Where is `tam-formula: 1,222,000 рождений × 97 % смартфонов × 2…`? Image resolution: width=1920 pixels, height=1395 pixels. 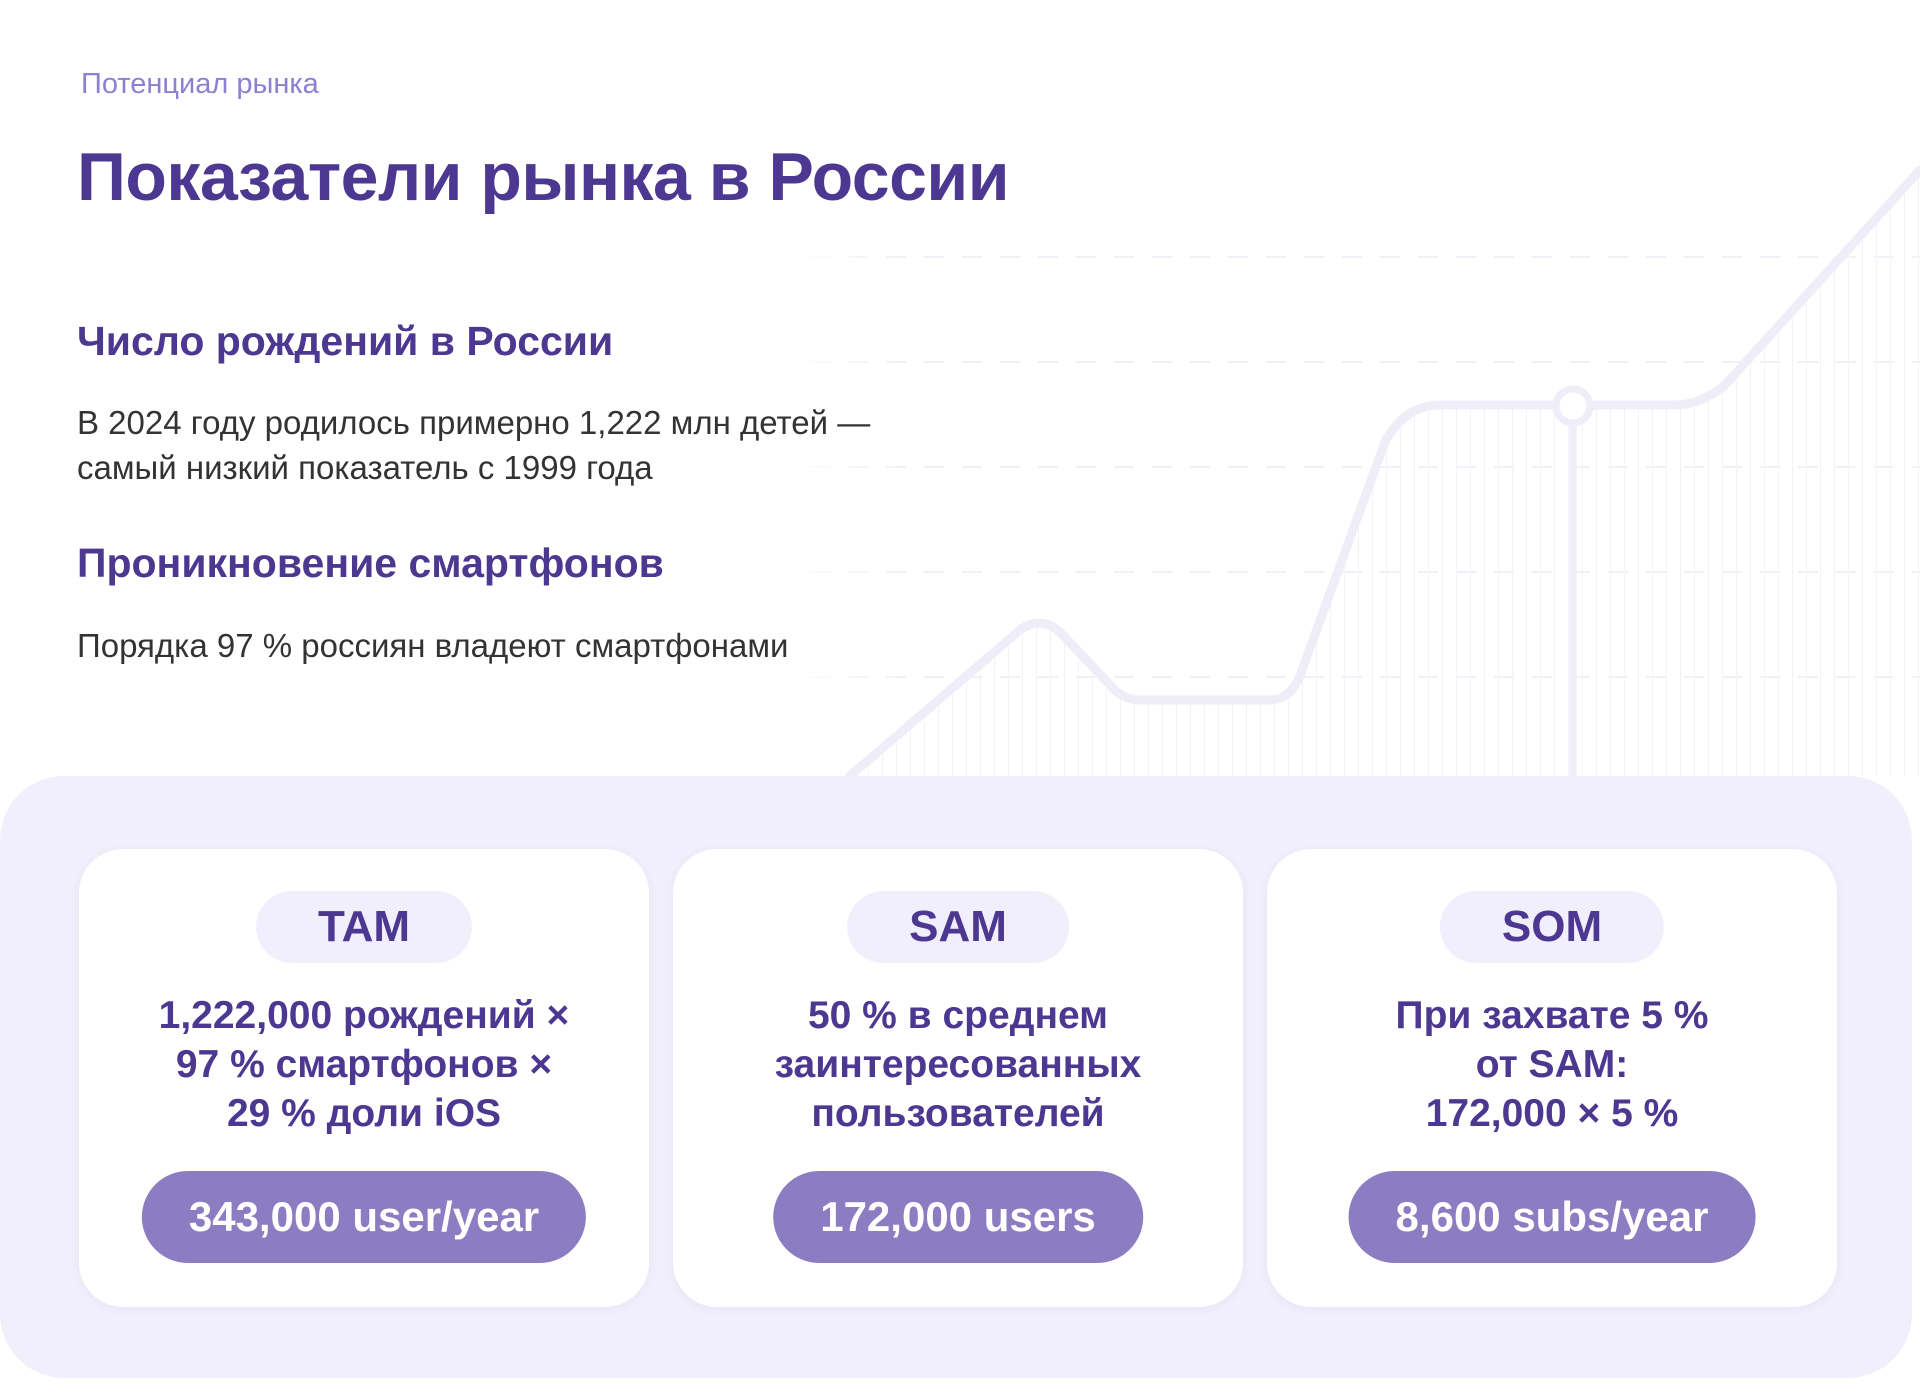
tam-formula: 1,222,000 рождений × 97 % смартфонов × 2… is located at coordinates (364, 1064).